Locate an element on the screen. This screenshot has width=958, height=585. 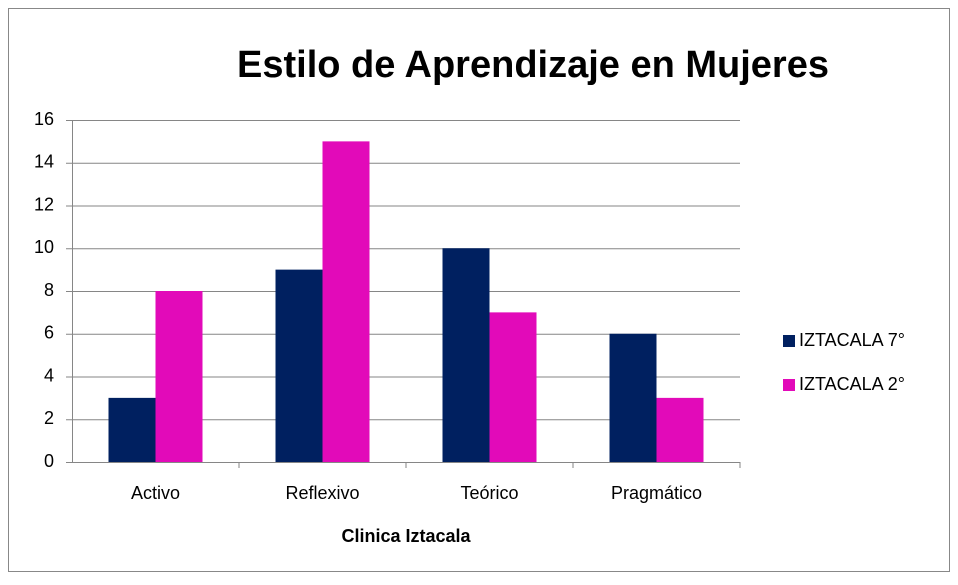
x-axis-label: Clinica Iztacala is located at coordinates (406, 536).